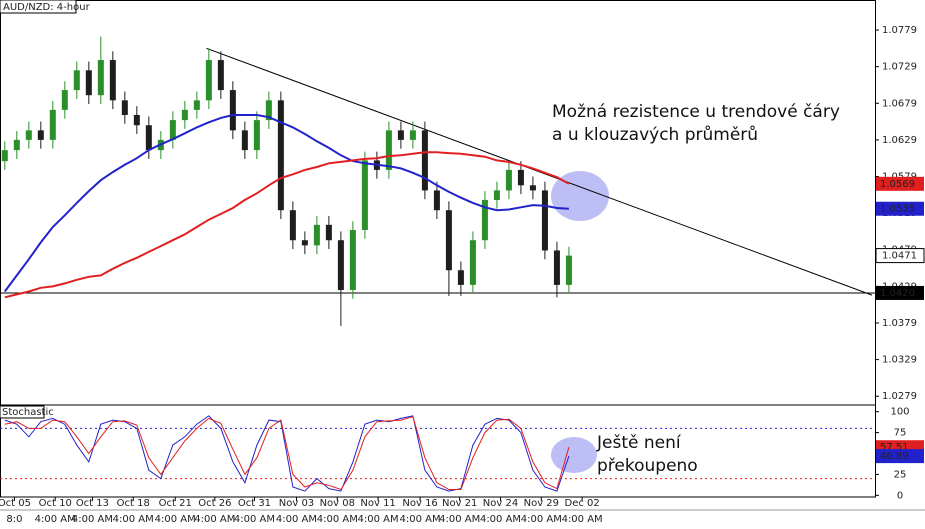  I want to click on y-tick-label: 100, so click(899, 412).